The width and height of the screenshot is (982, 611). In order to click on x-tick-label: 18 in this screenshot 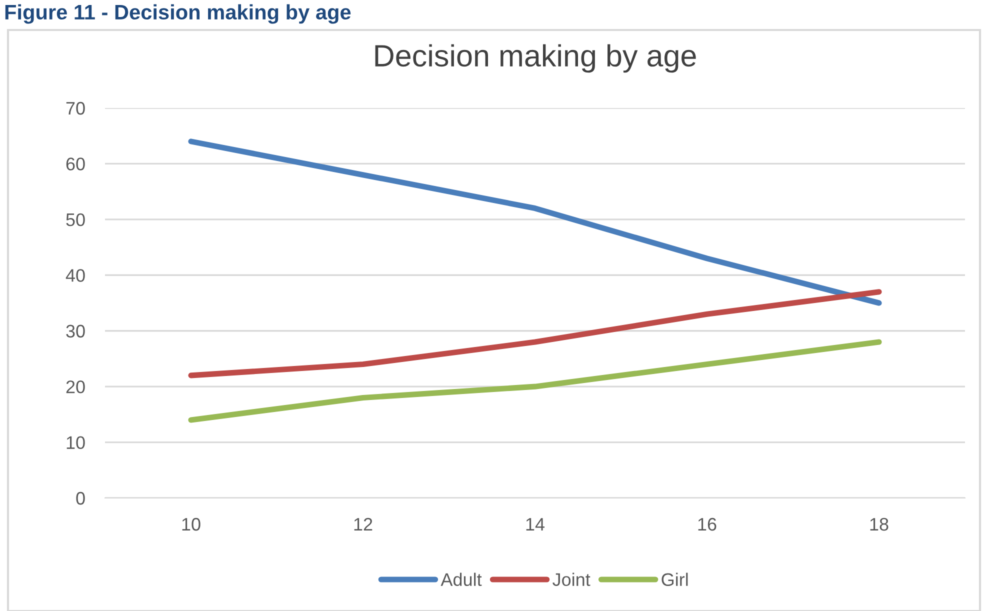, I will do `click(879, 524)`.